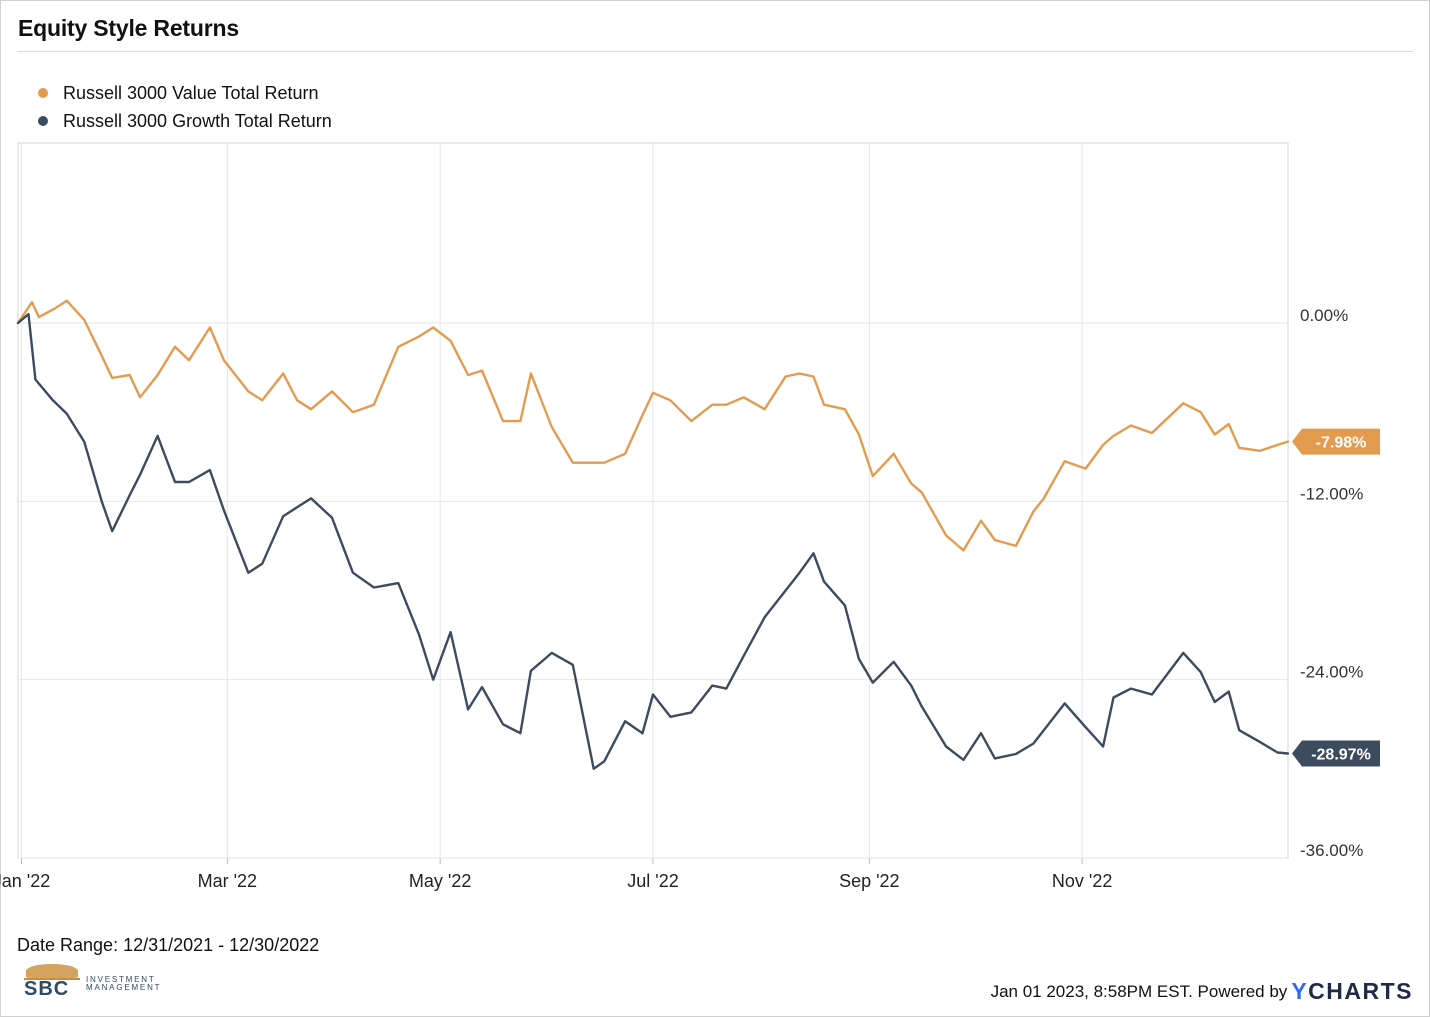 Image resolution: width=1430 pixels, height=1017 pixels. Describe the element at coordinates (652, 881) in the screenshot. I see `x-tick-label: Jul '22` at that location.